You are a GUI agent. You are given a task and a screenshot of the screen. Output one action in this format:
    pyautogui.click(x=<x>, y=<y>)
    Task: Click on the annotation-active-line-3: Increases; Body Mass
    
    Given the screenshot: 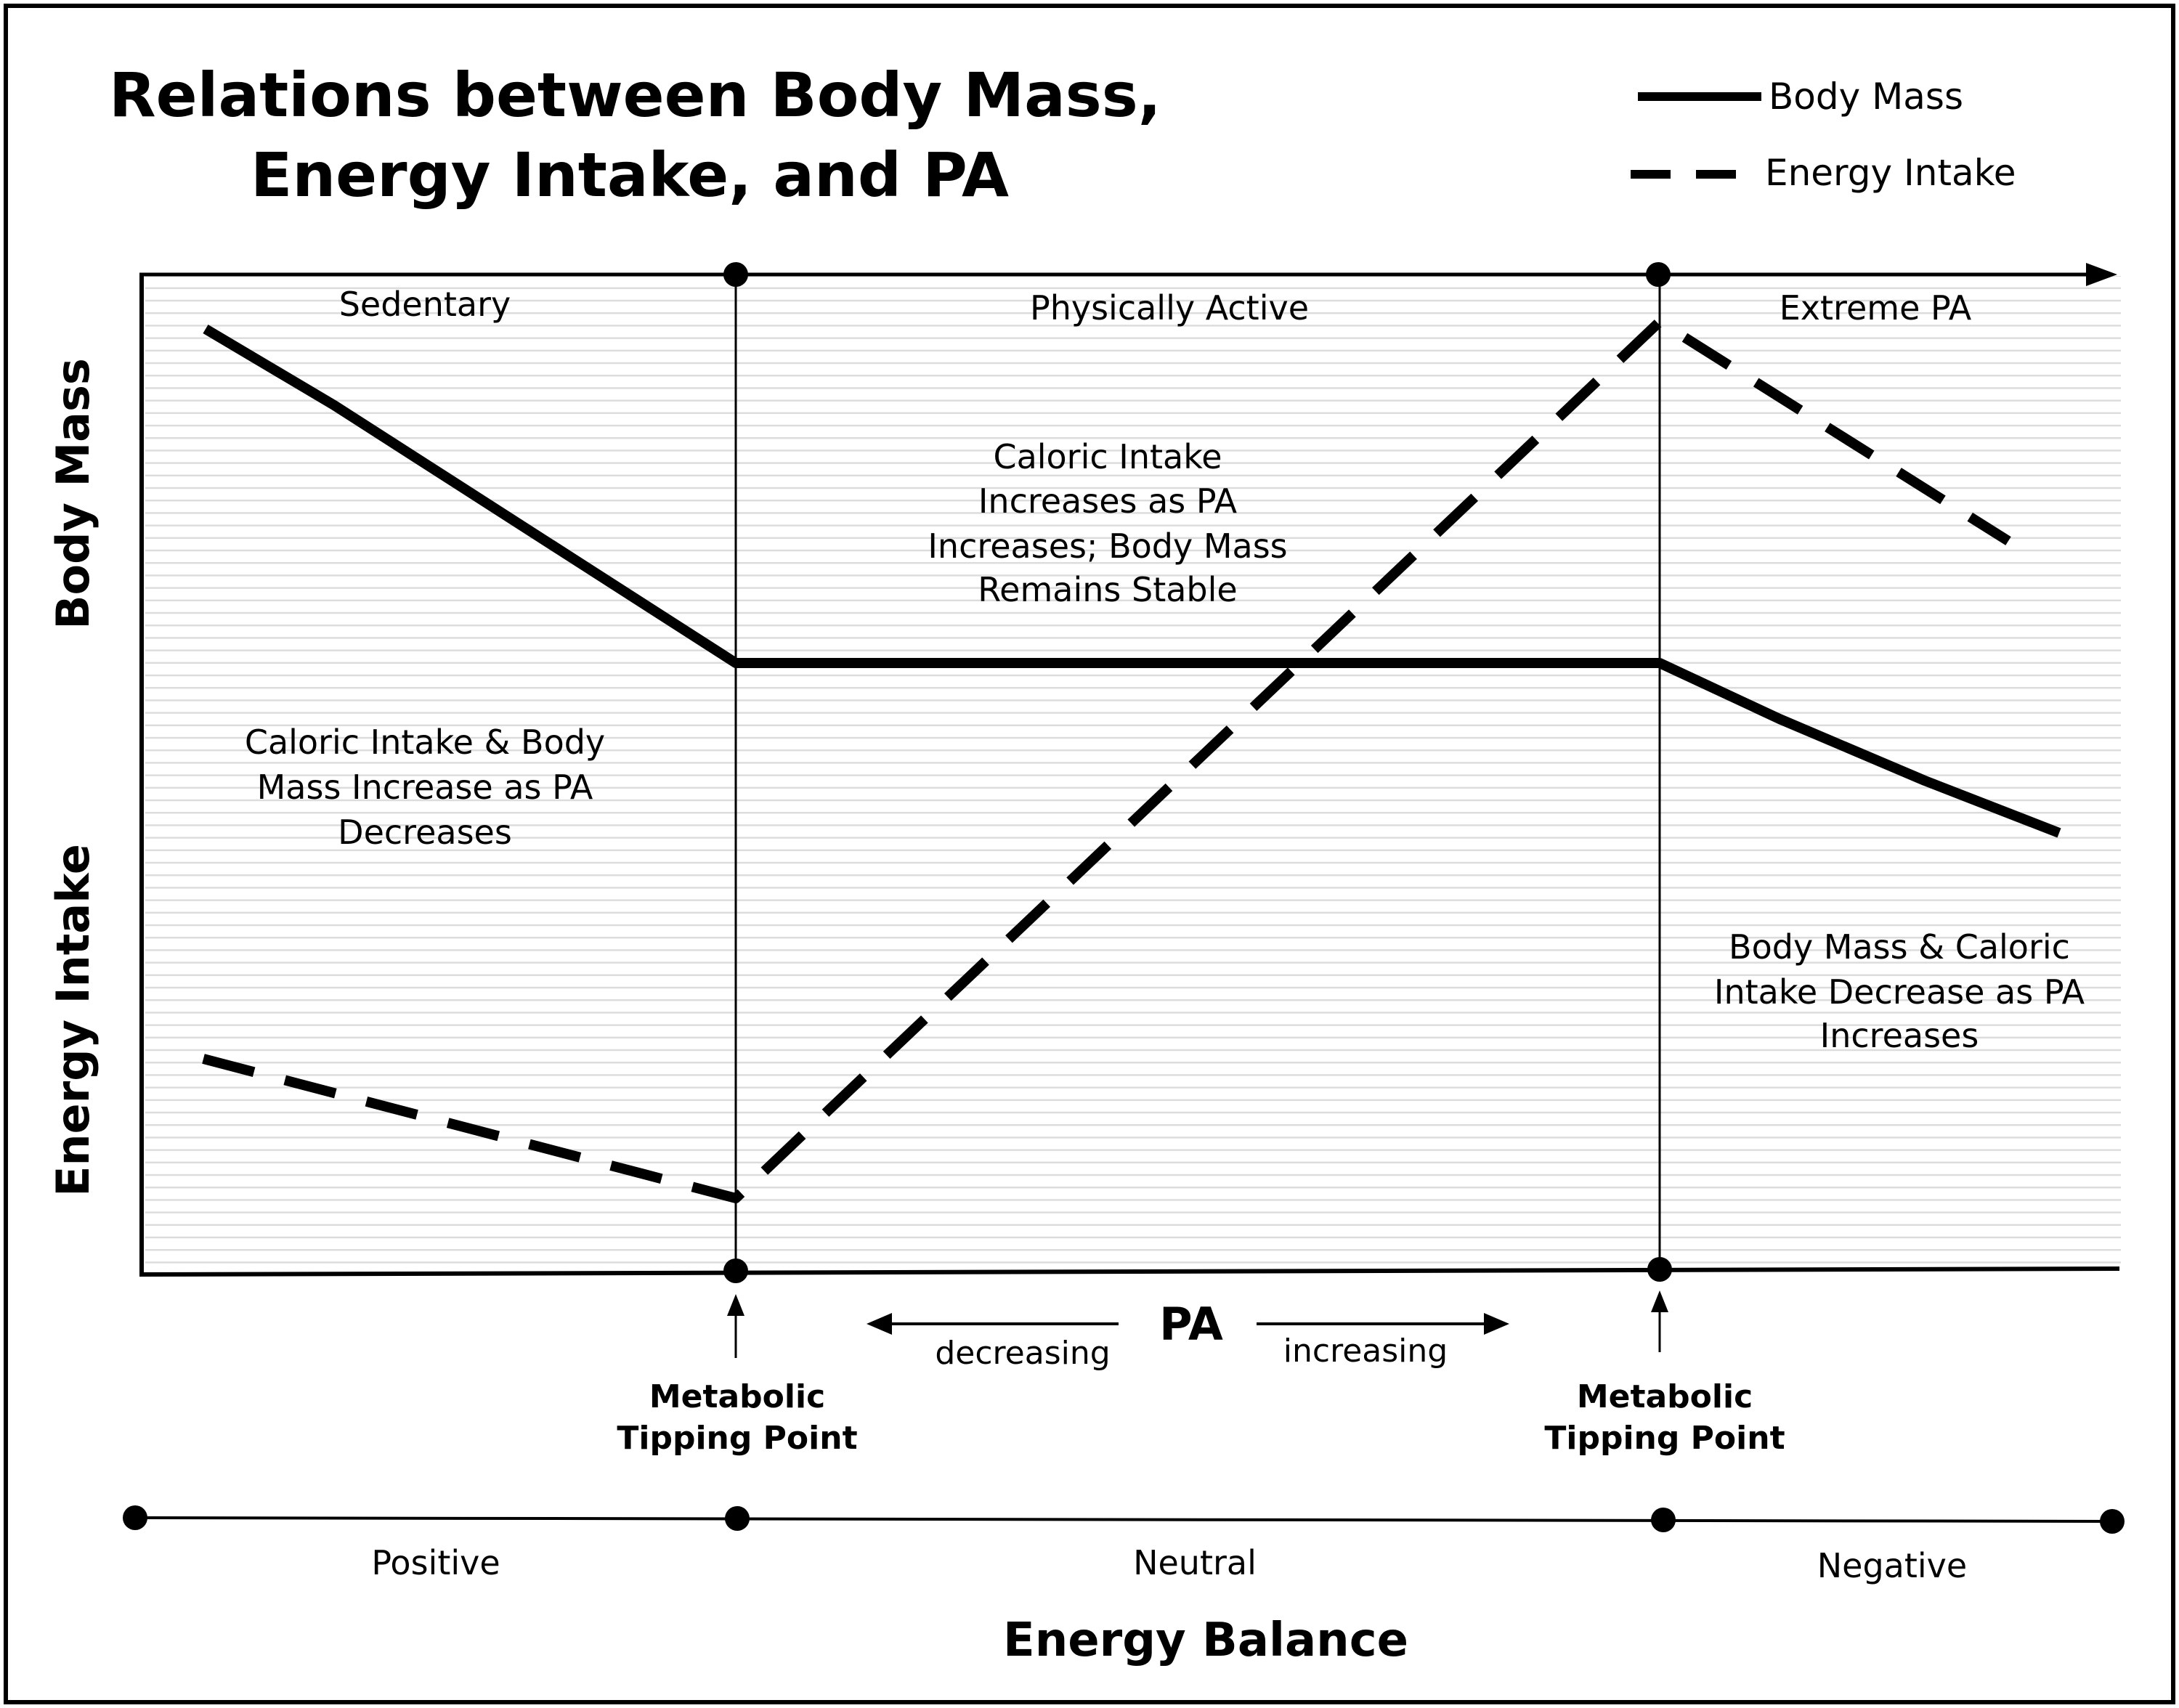 What is the action you would take?
    pyautogui.click(x=1107, y=546)
    